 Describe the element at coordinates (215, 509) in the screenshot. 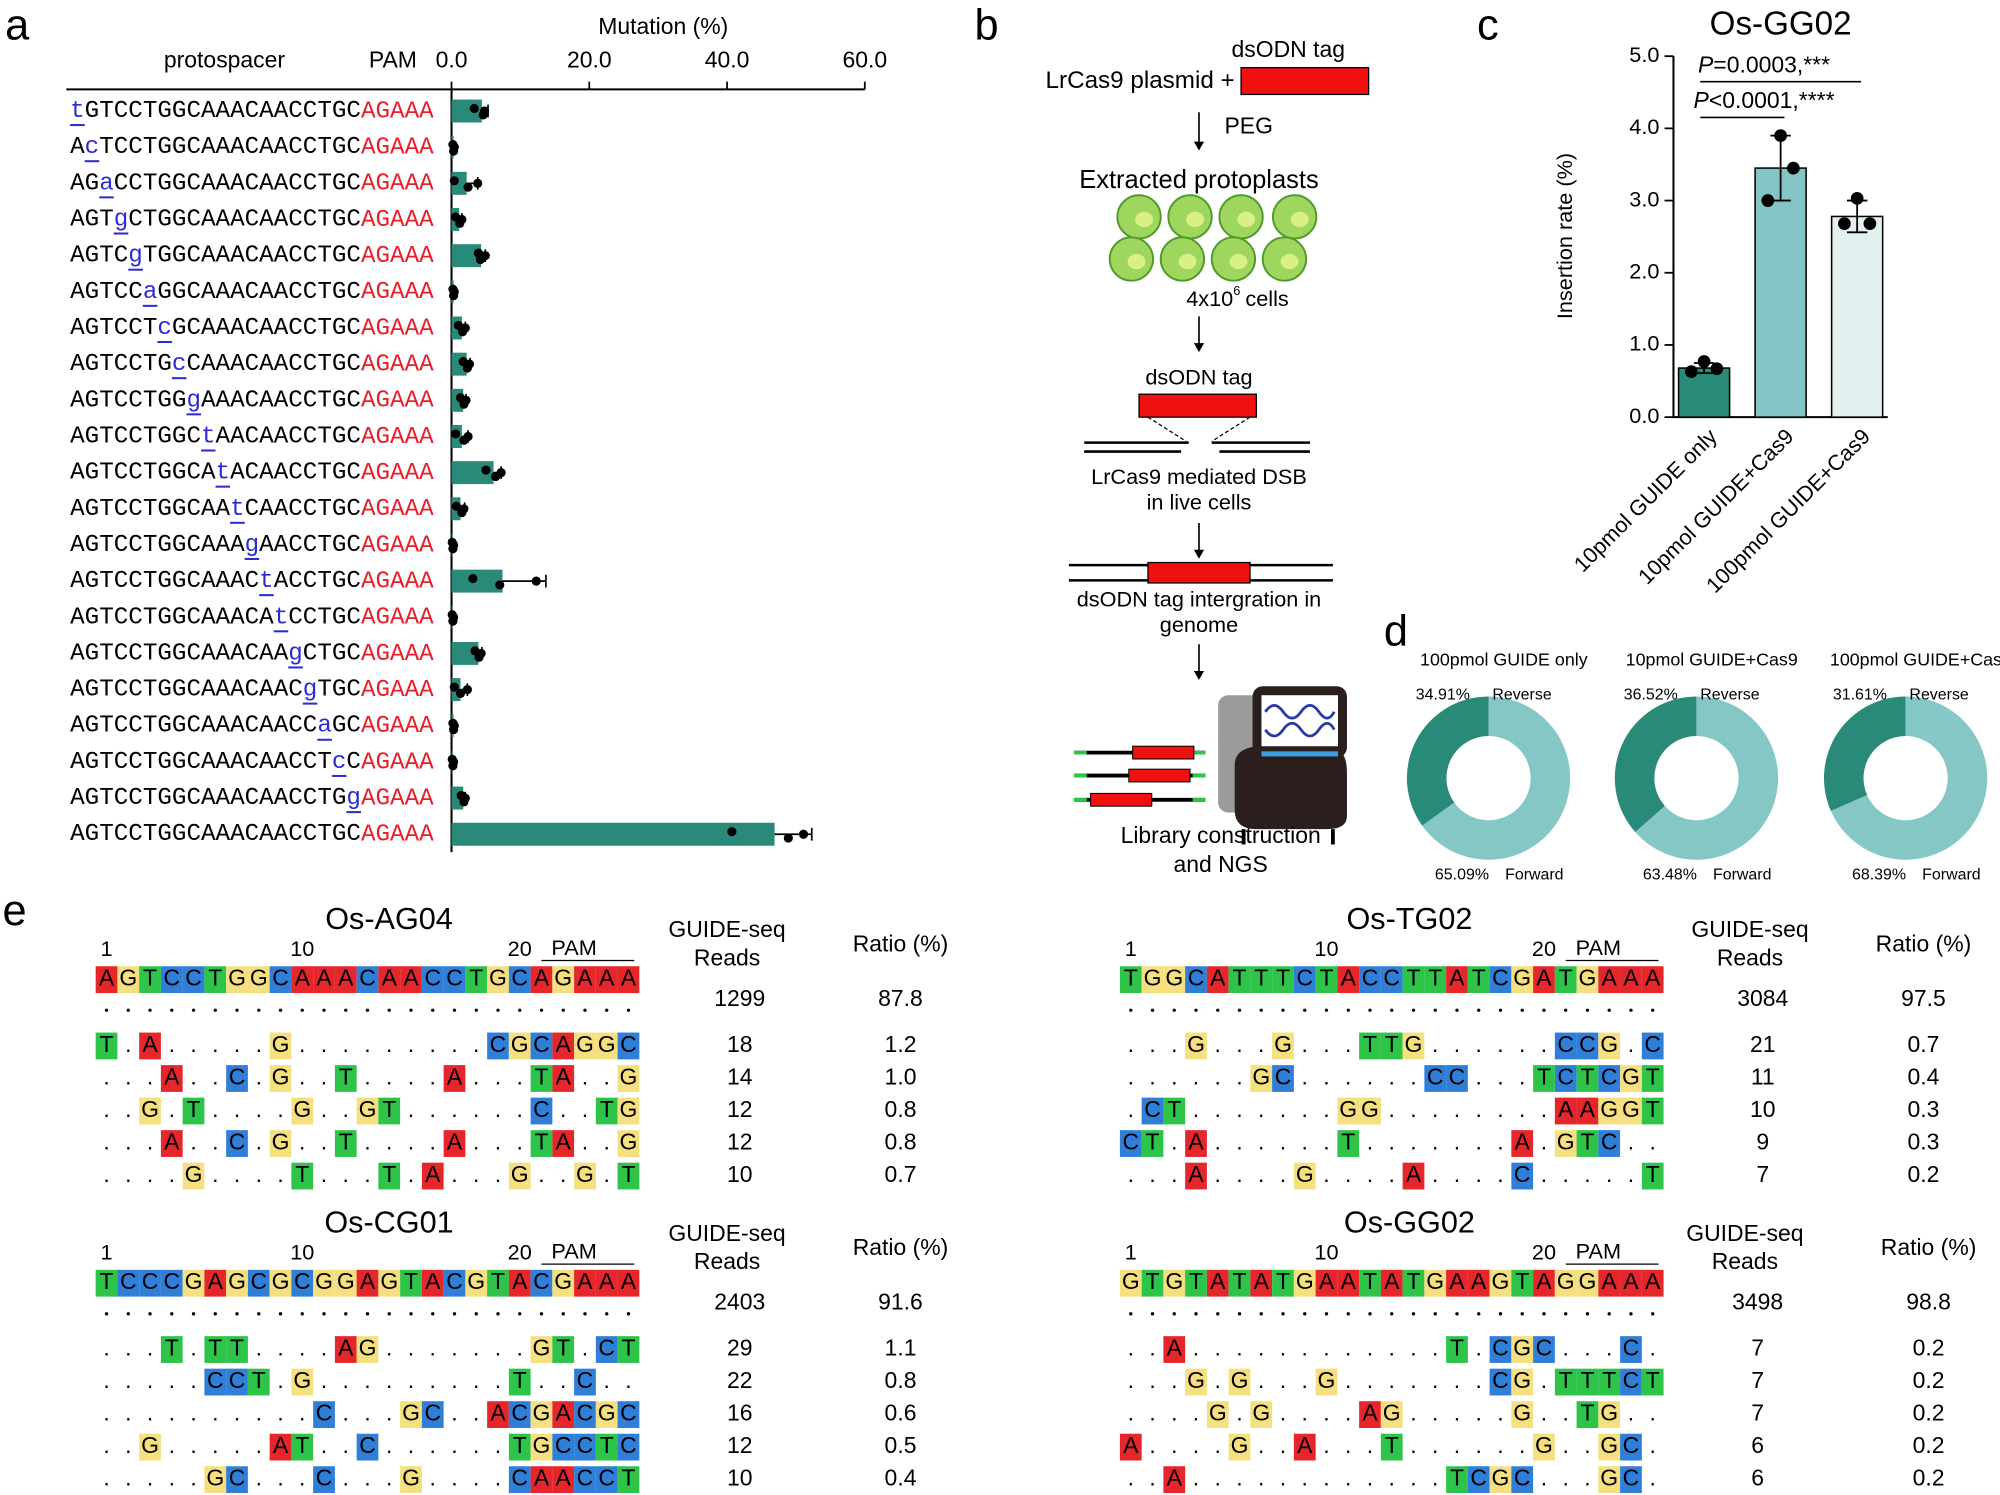

I see `protospacer-sequence: AGTCCTGGCAAtCAACCTGC` at that location.